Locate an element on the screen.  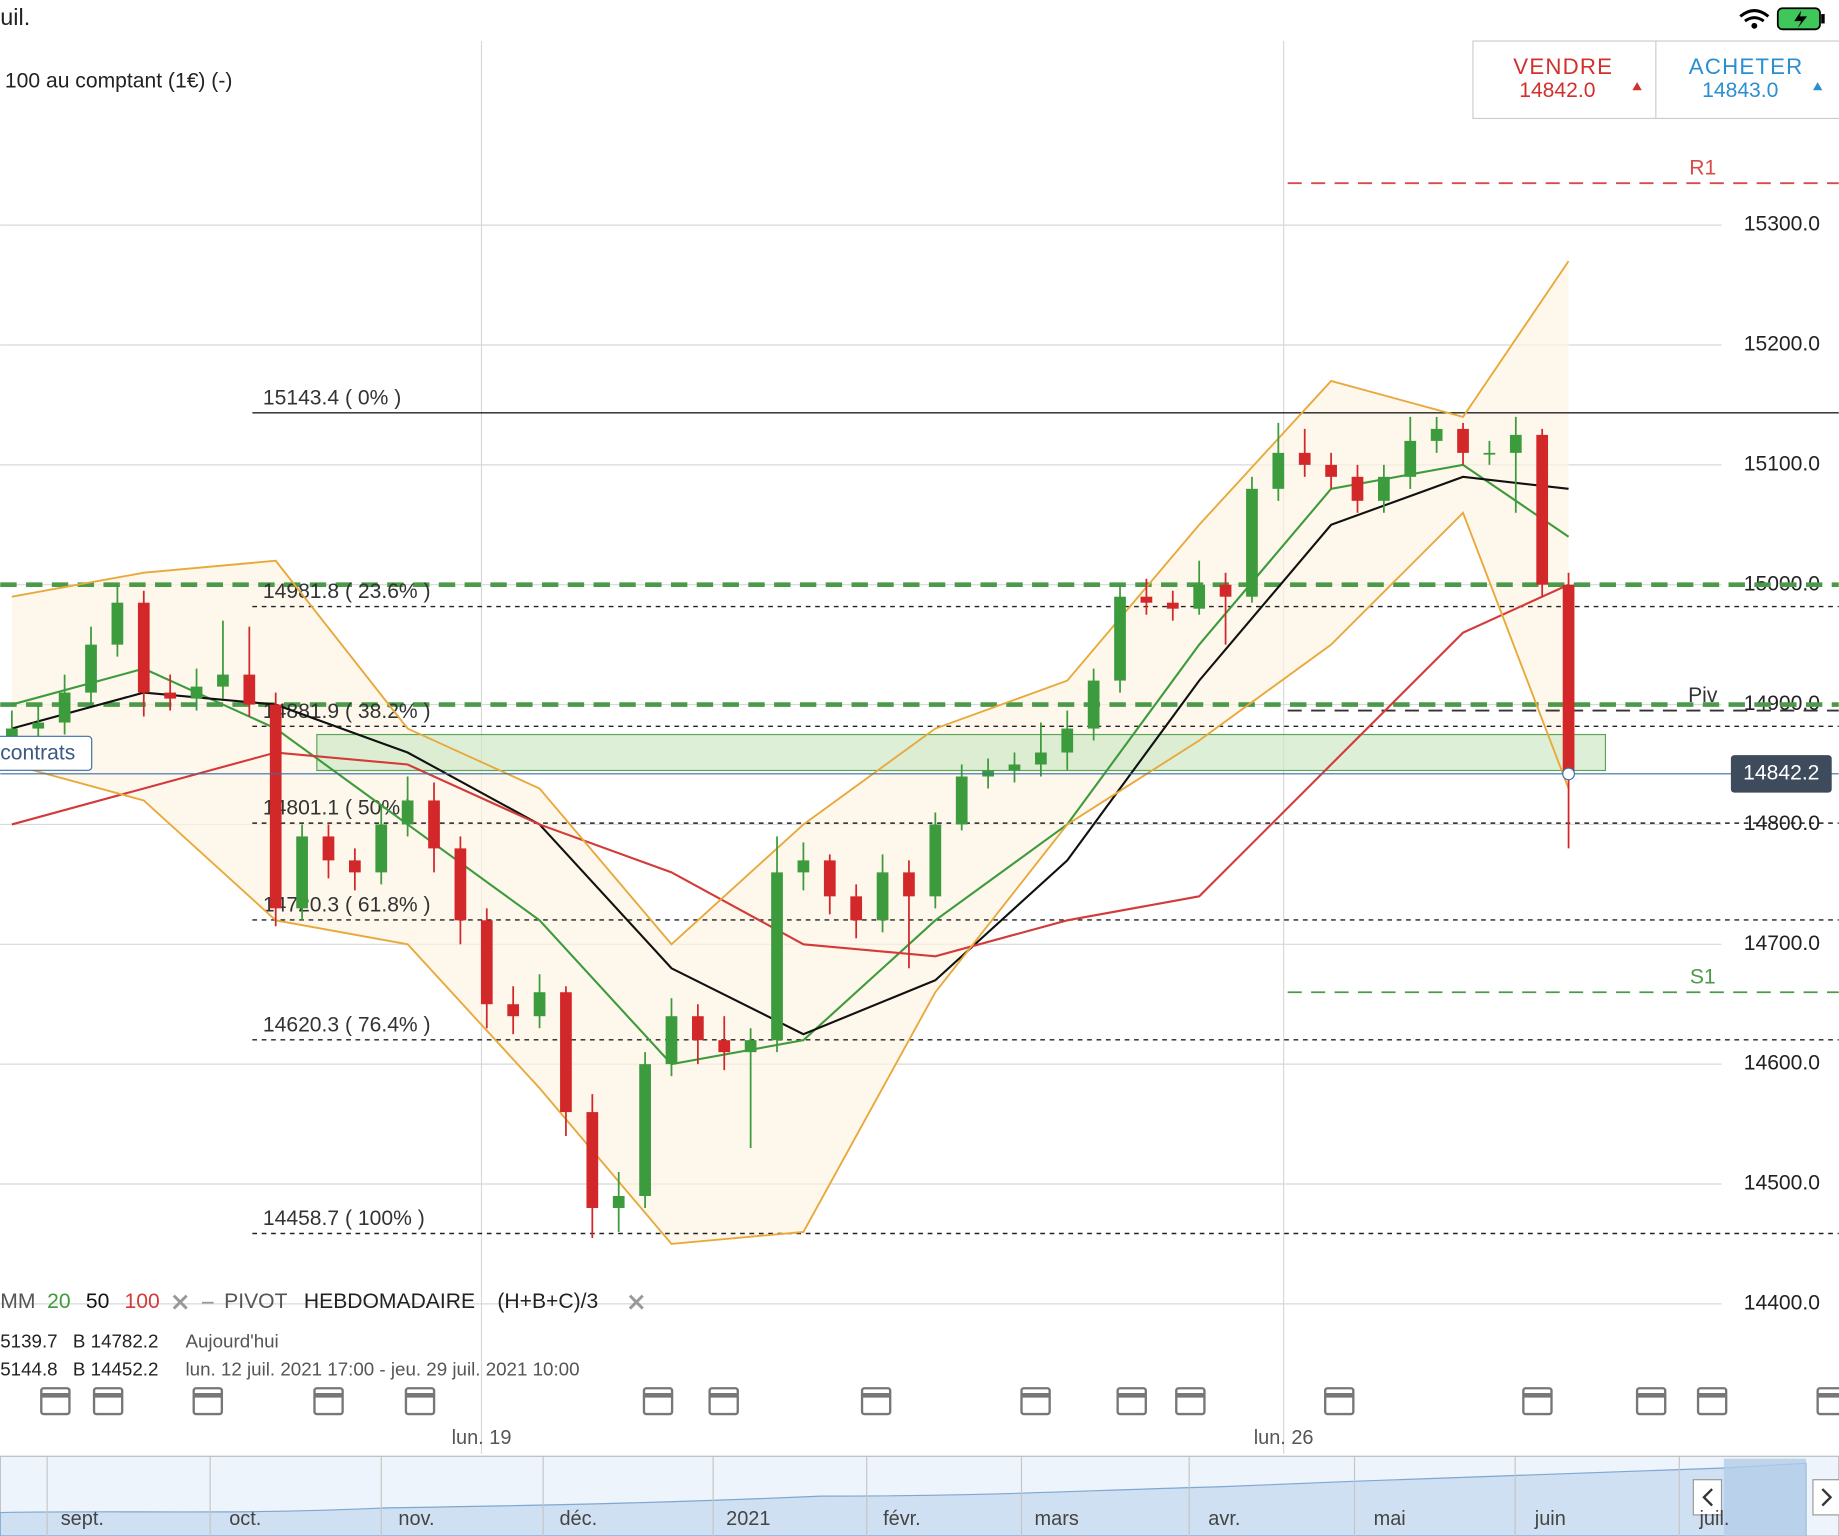
pivot-formula: (H+B+C)/3 is located at coordinates (547, 1301).